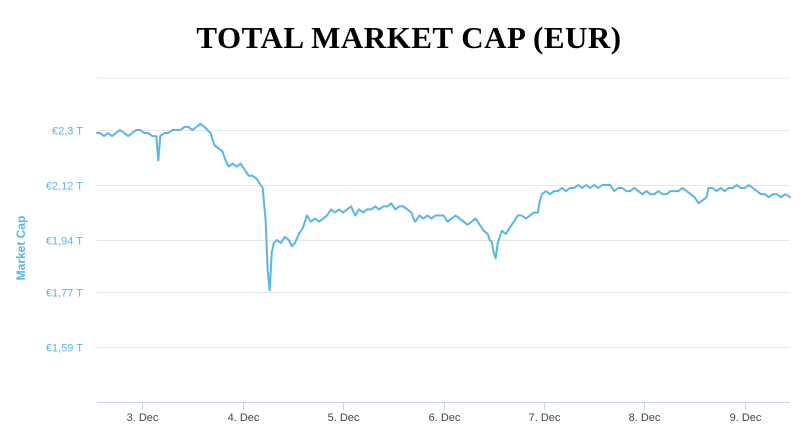  What do you see at coordinates (143, 418) in the screenshot?
I see `x-tick-label: 3. Dec` at bounding box center [143, 418].